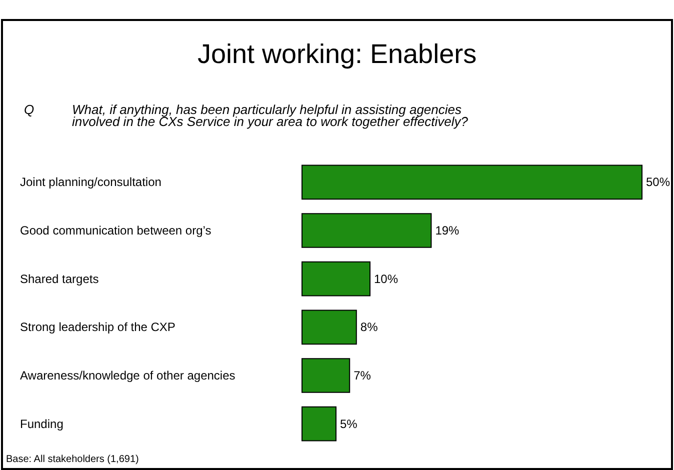  I want to click on data-label: 19%, so click(447, 231).